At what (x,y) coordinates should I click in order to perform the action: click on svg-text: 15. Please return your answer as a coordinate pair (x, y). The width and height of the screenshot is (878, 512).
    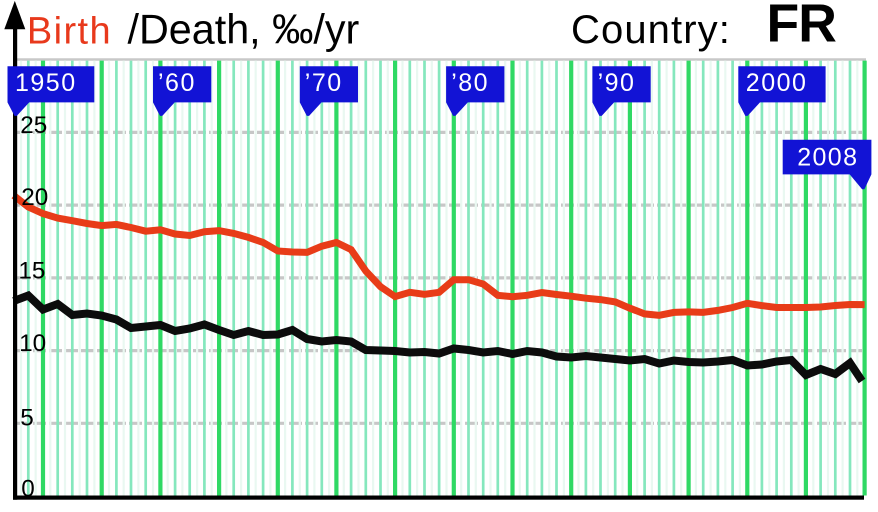
    Looking at the image, I should click on (31, 271).